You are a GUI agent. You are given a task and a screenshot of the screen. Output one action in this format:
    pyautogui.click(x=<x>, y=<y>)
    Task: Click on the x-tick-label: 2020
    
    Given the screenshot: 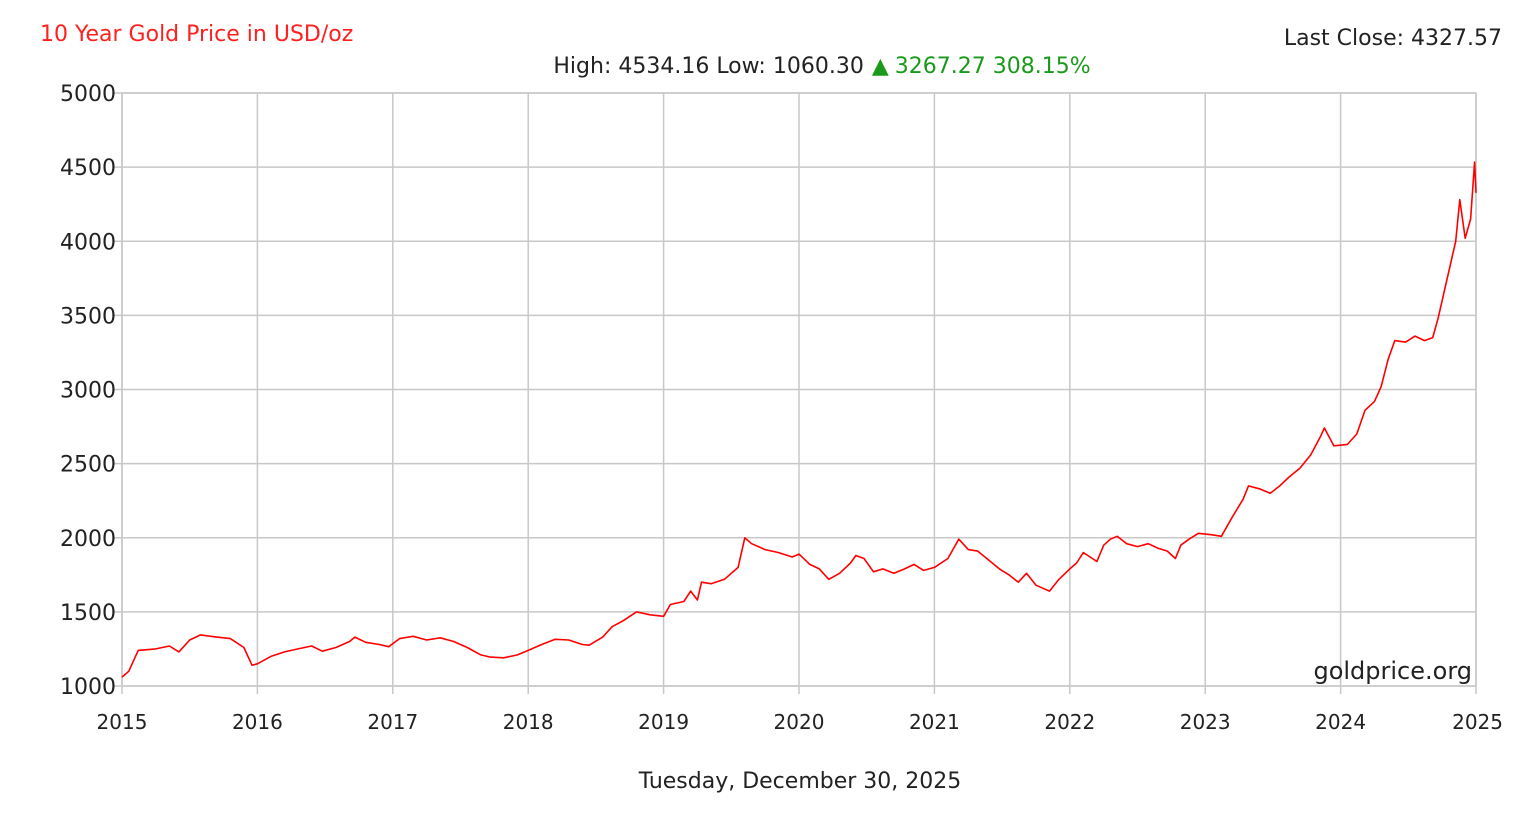 What is the action you would take?
    pyautogui.click(x=799, y=722)
    